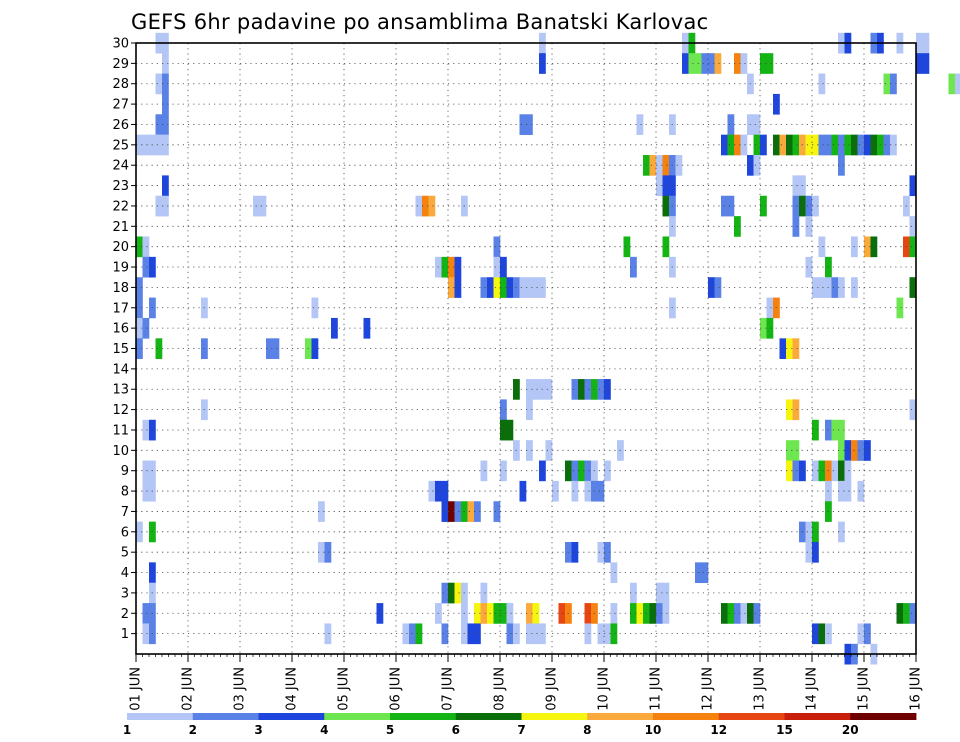 The image size is (960, 742). Describe the element at coordinates (125, 492) in the screenshot. I see `y-tick-label: 8` at that location.